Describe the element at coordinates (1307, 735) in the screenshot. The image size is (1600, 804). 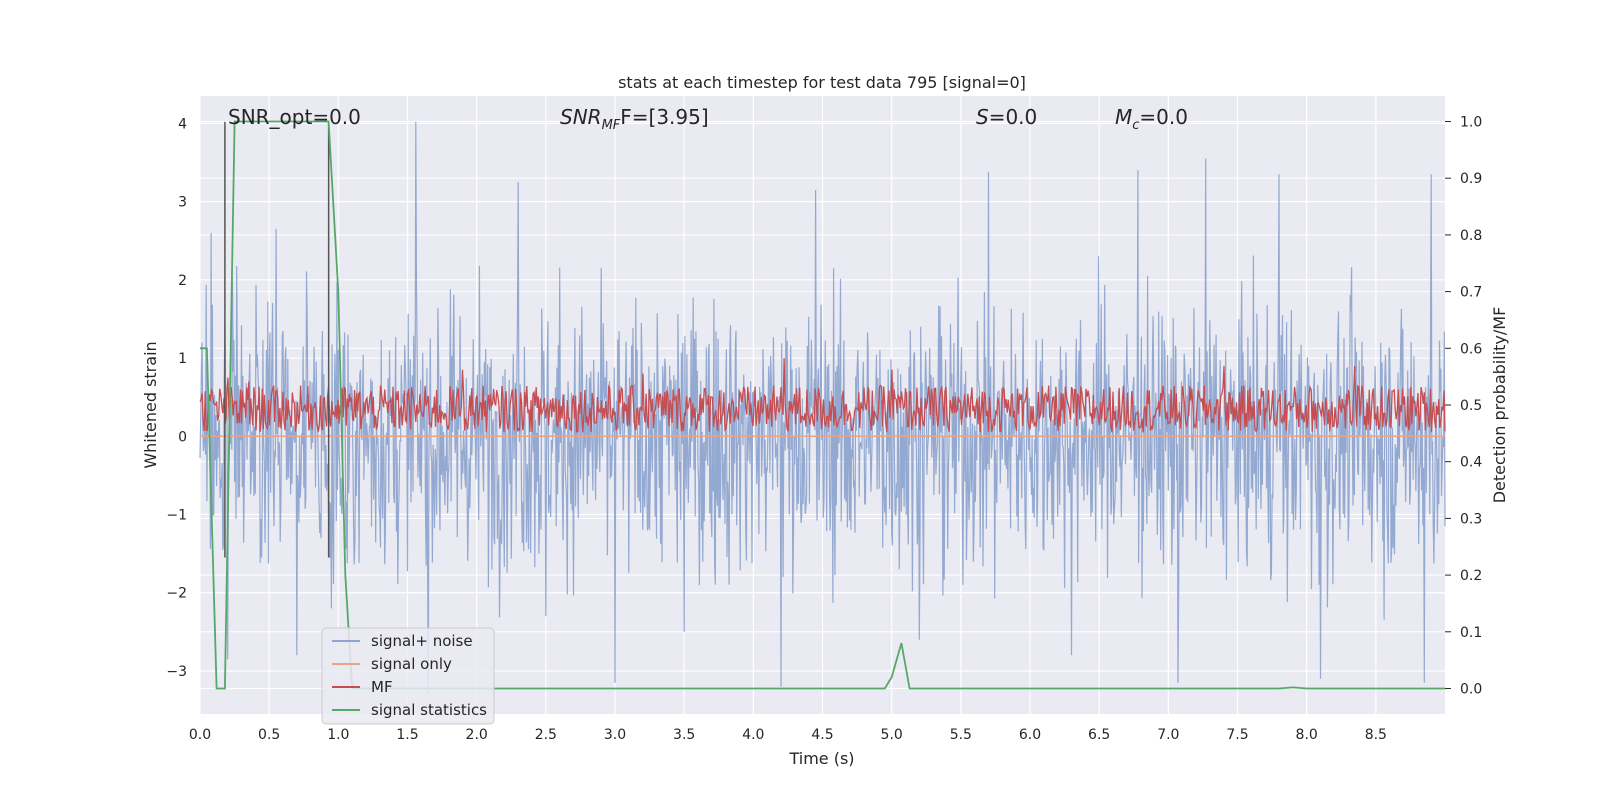
I see `x-tick-label: 8.0` at that location.